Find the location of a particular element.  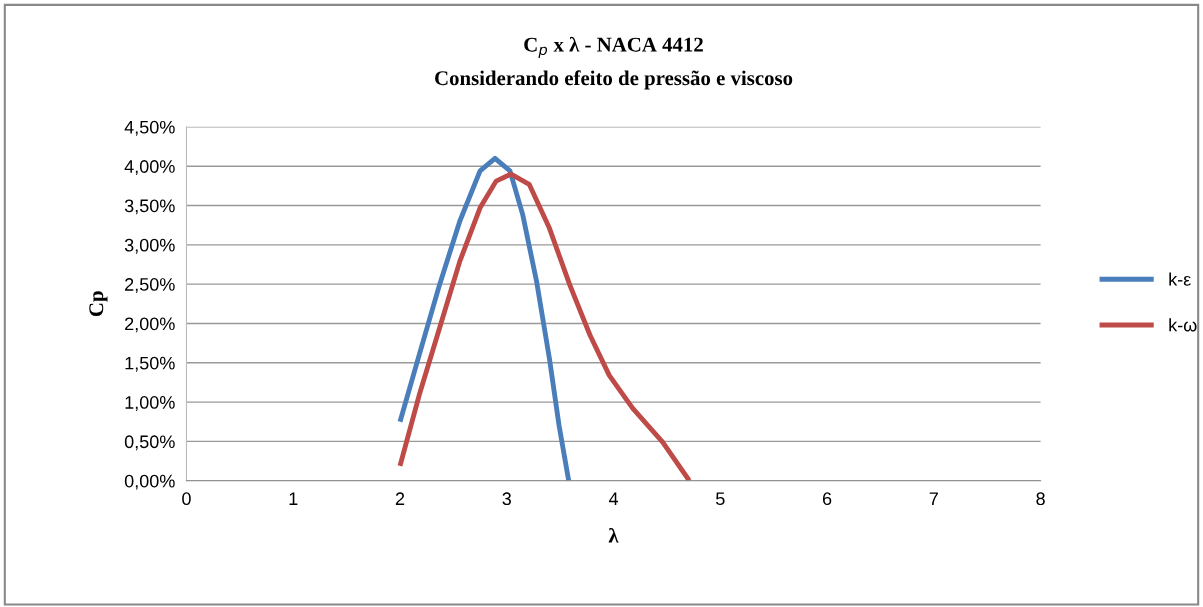

y-axis-title: Cp is located at coordinates (98, 304).